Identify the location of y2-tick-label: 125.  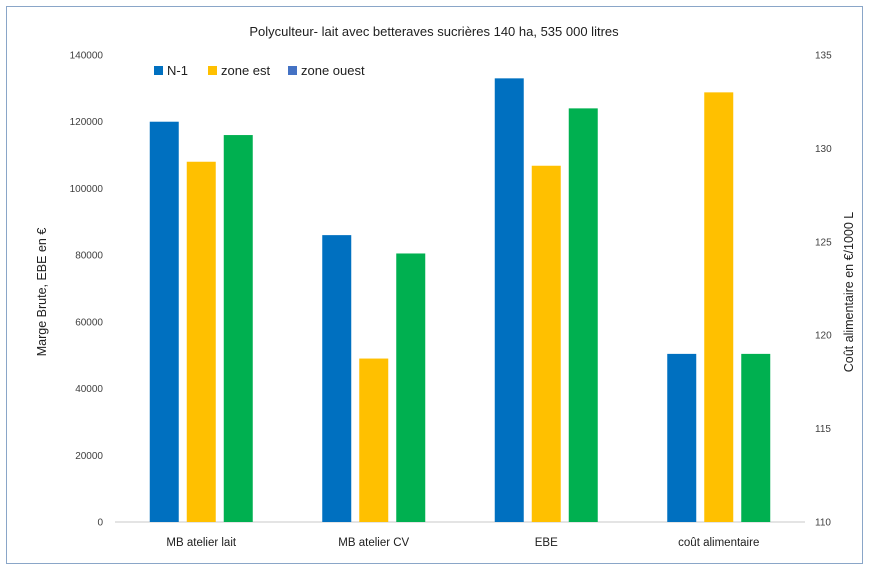
(823, 242).